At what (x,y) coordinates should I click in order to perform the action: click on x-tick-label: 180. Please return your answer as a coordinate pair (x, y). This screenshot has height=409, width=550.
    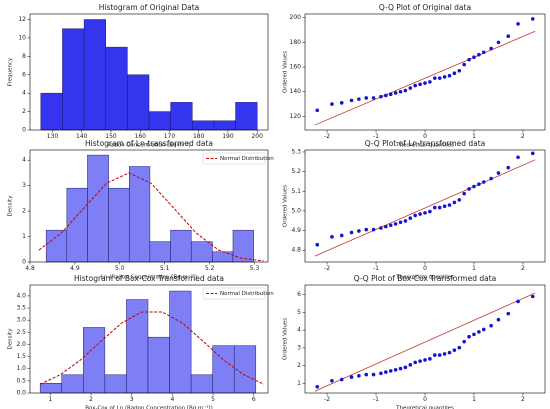
    Looking at the image, I should click on (199, 136).